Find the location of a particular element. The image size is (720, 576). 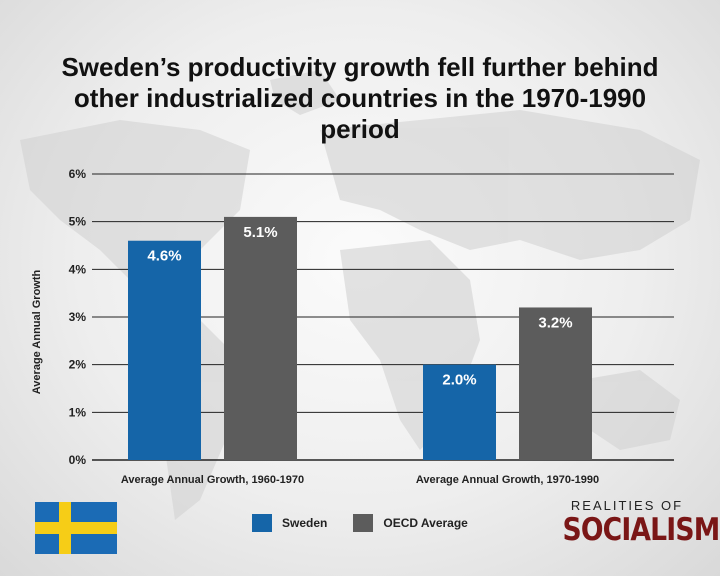

y-tick-label: 0% is located at coordinates (78, 460).